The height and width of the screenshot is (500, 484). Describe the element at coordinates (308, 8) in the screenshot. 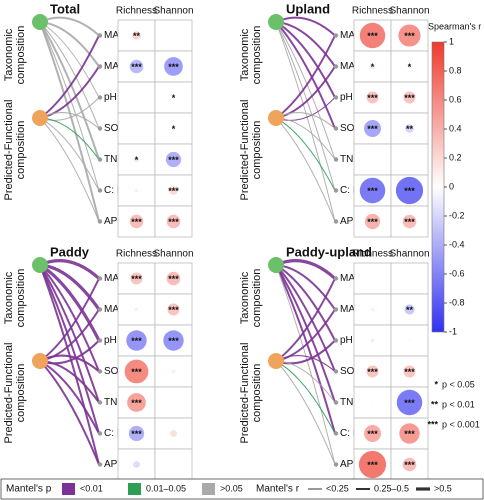

I see `panel-title: Upland` at that location.